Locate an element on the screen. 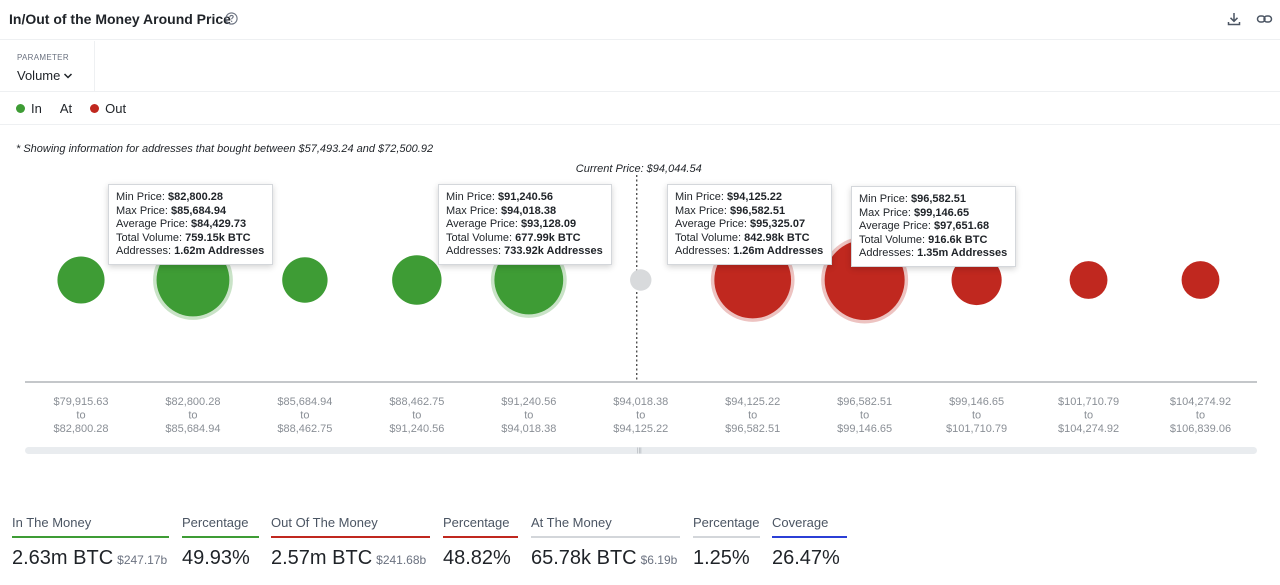  stat-usd-value: $6.19b is located at coordinates (659, 560).